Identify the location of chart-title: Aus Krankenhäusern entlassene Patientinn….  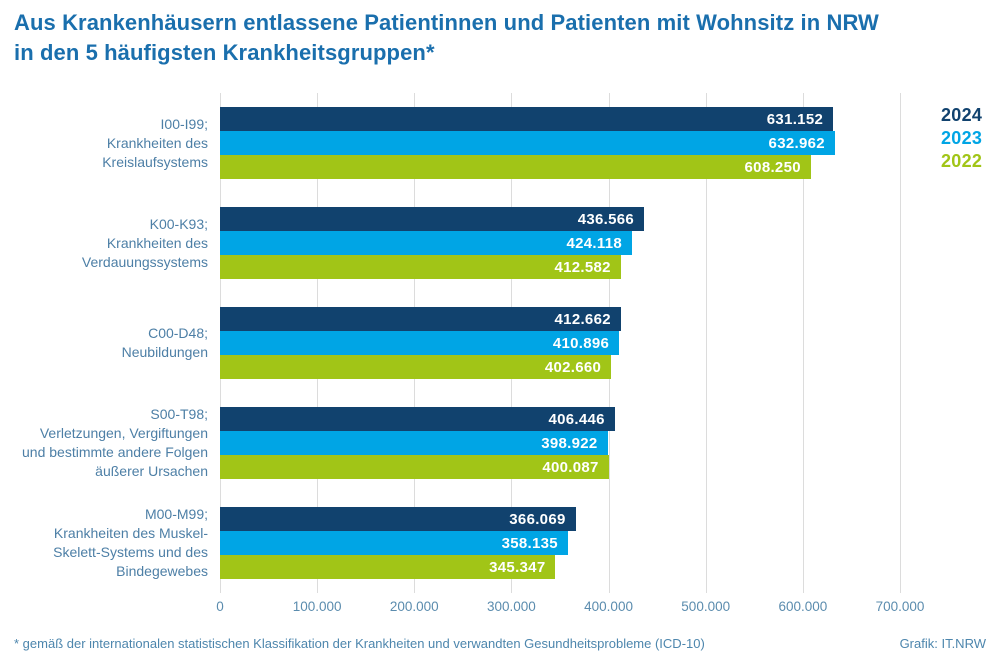
(446, 38).